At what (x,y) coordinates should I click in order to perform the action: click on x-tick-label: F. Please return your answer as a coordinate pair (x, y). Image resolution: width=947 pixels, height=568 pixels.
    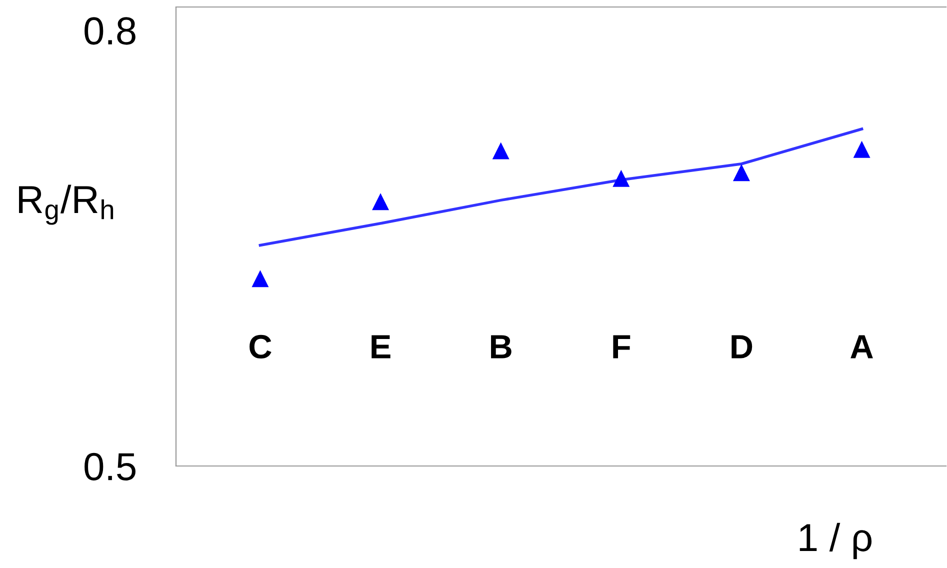
    Looking at the image, I should click on (621, 346).